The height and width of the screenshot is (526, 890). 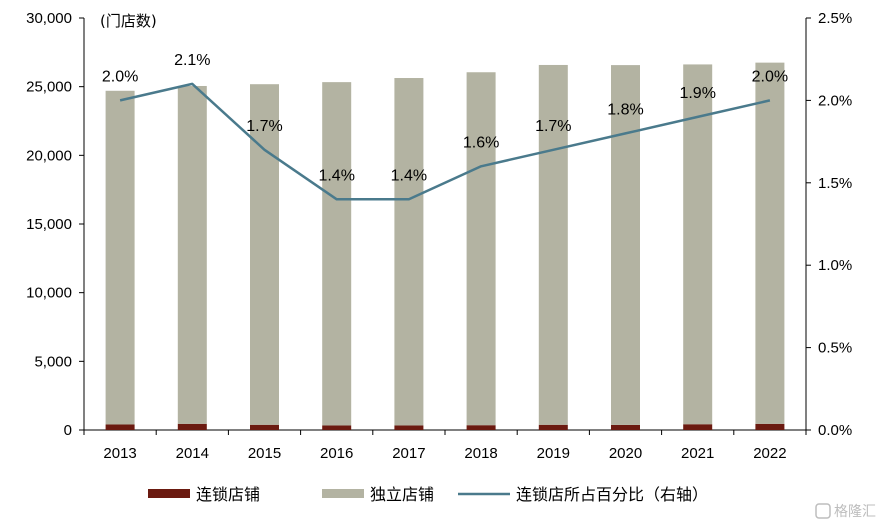 I want to click on legend-label-percentage: 连锁店所占百分比（右轴）, so click(x=612, y=494).